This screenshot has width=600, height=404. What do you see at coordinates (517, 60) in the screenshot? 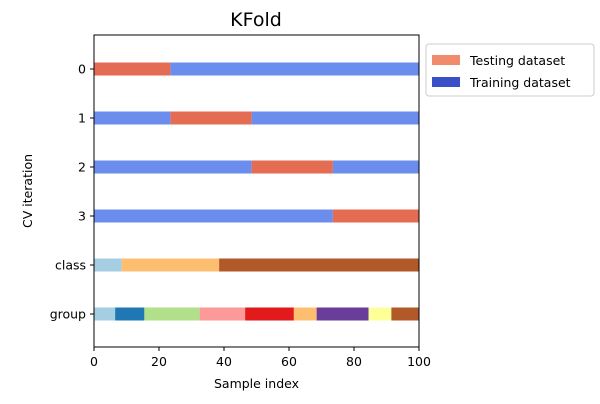
I see `legend-label-testing: Testing dataset` at bounding box center [517, 60].